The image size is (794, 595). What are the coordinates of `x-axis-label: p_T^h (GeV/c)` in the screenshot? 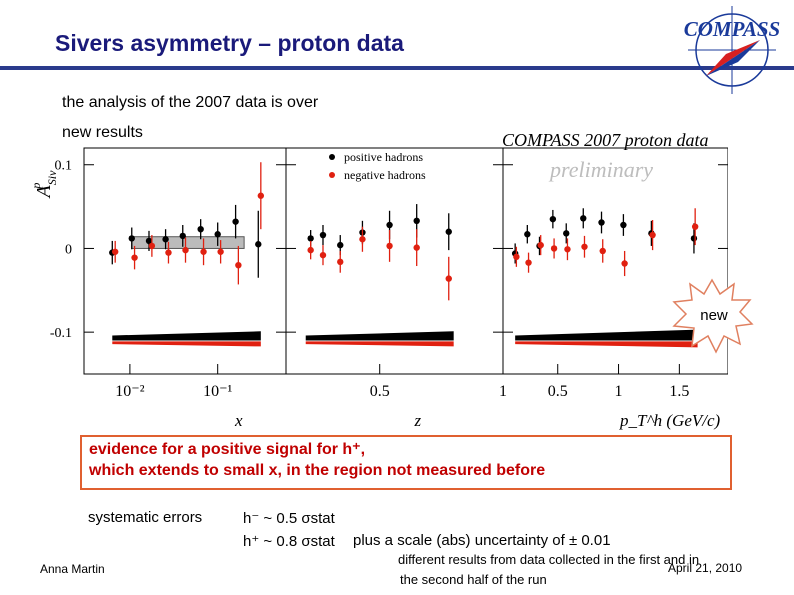 It's located at (670, 420).